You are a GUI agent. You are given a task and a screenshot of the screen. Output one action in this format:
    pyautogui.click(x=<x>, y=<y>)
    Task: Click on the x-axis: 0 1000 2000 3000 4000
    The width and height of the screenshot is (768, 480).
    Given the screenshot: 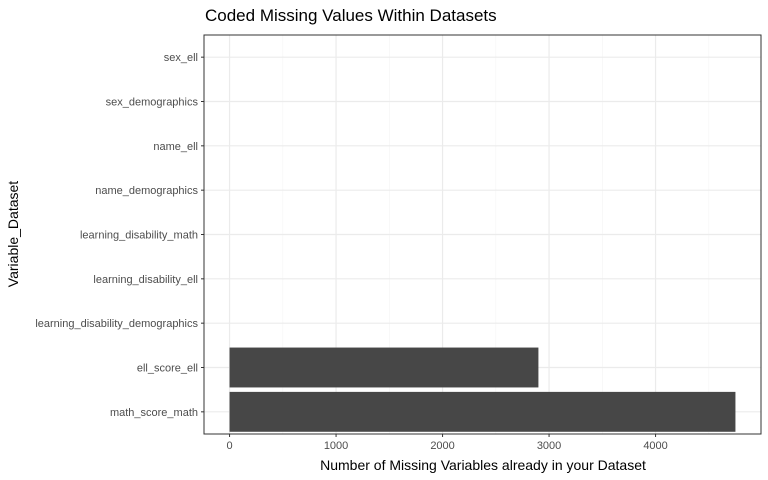 What is the action you would take?
    pyautogui.click(x=447, y=443)
    